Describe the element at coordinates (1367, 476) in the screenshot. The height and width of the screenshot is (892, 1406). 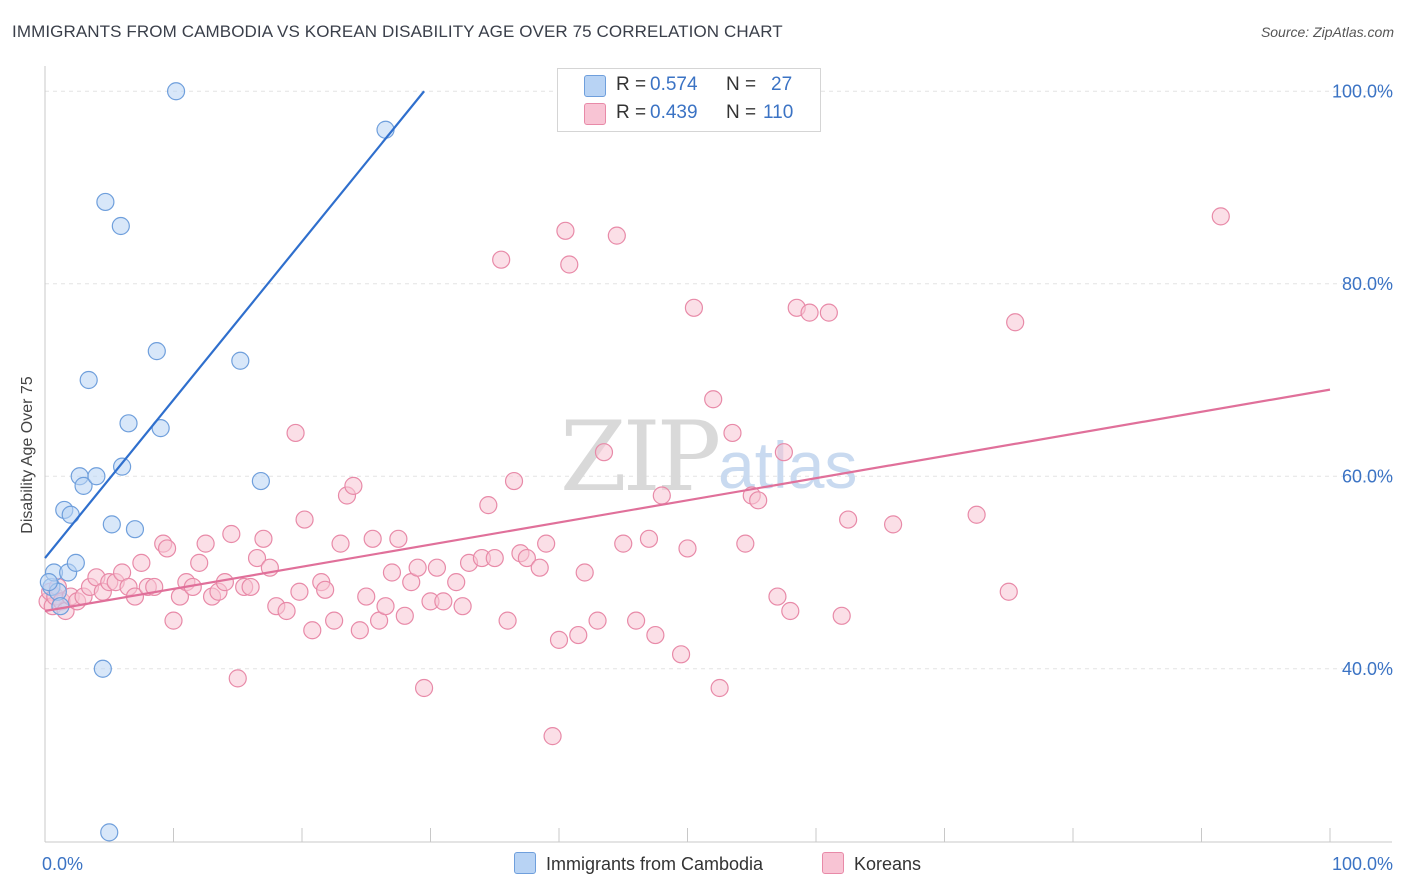
I see `y-tick-label: 60.0%` at that location.